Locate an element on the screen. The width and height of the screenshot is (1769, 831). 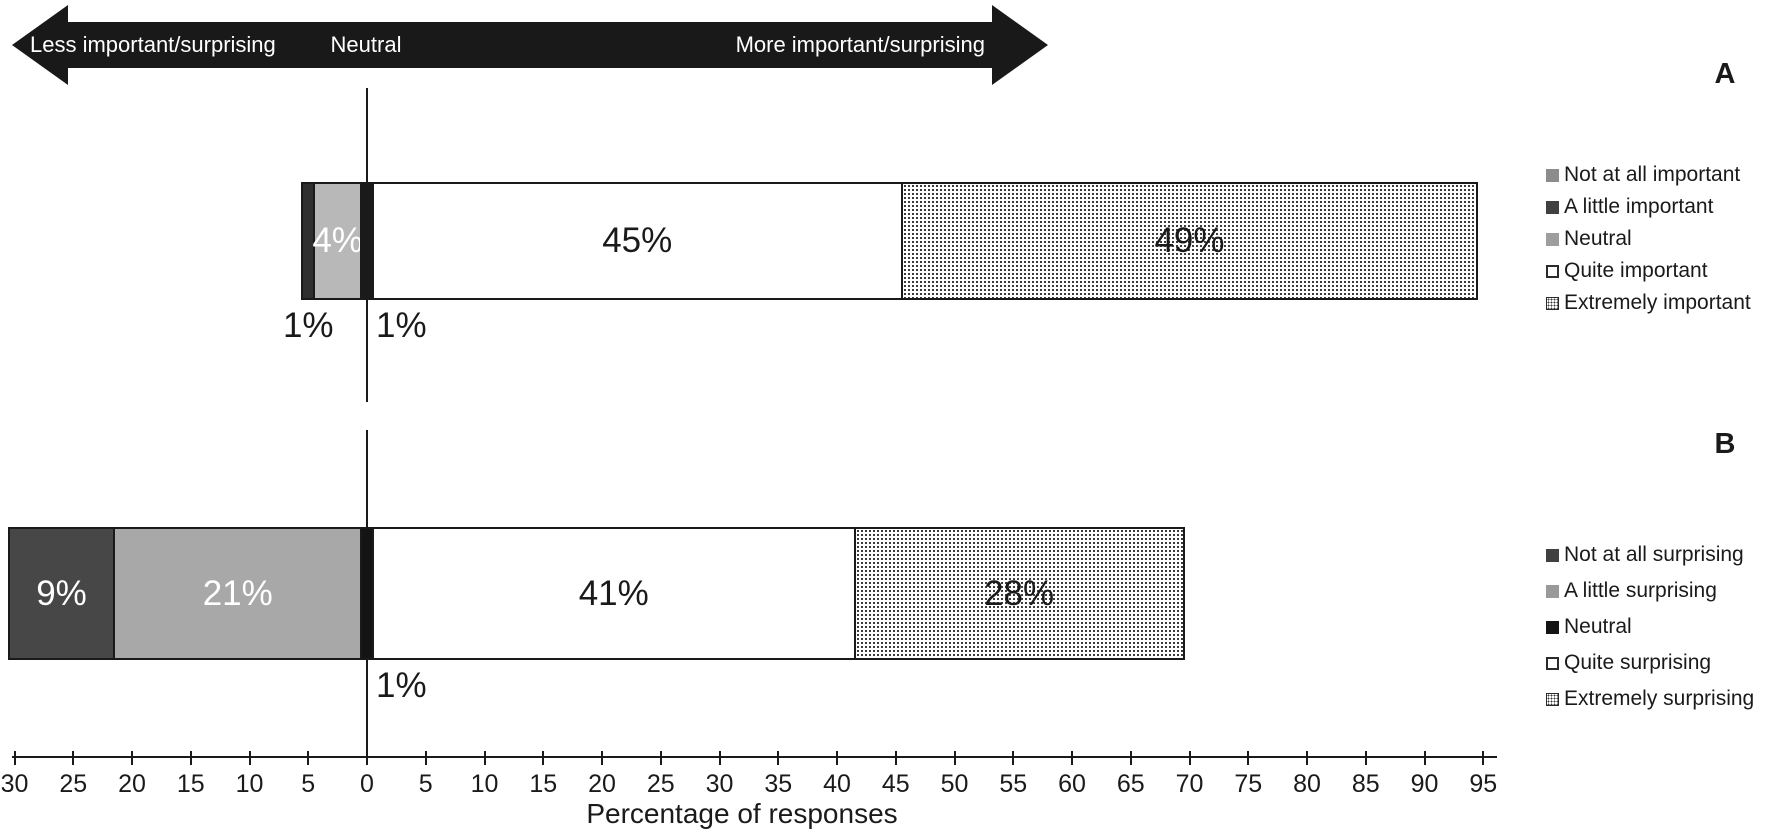
segment-label: 28% is located at coordinates (1019, 593).